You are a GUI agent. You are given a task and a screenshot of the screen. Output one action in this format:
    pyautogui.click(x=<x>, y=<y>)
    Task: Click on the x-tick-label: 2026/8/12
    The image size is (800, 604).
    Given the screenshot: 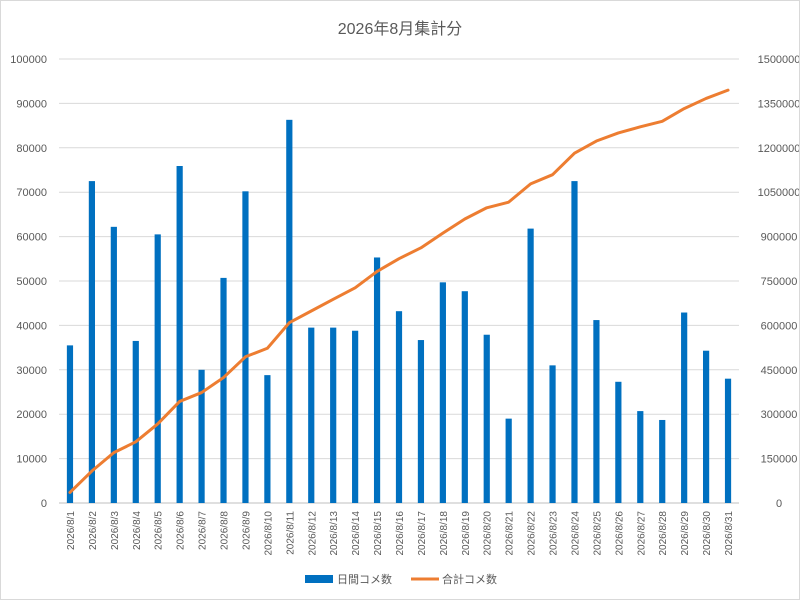 What is the action you would take?
    pyautogui.click(x=312, y=533)
    